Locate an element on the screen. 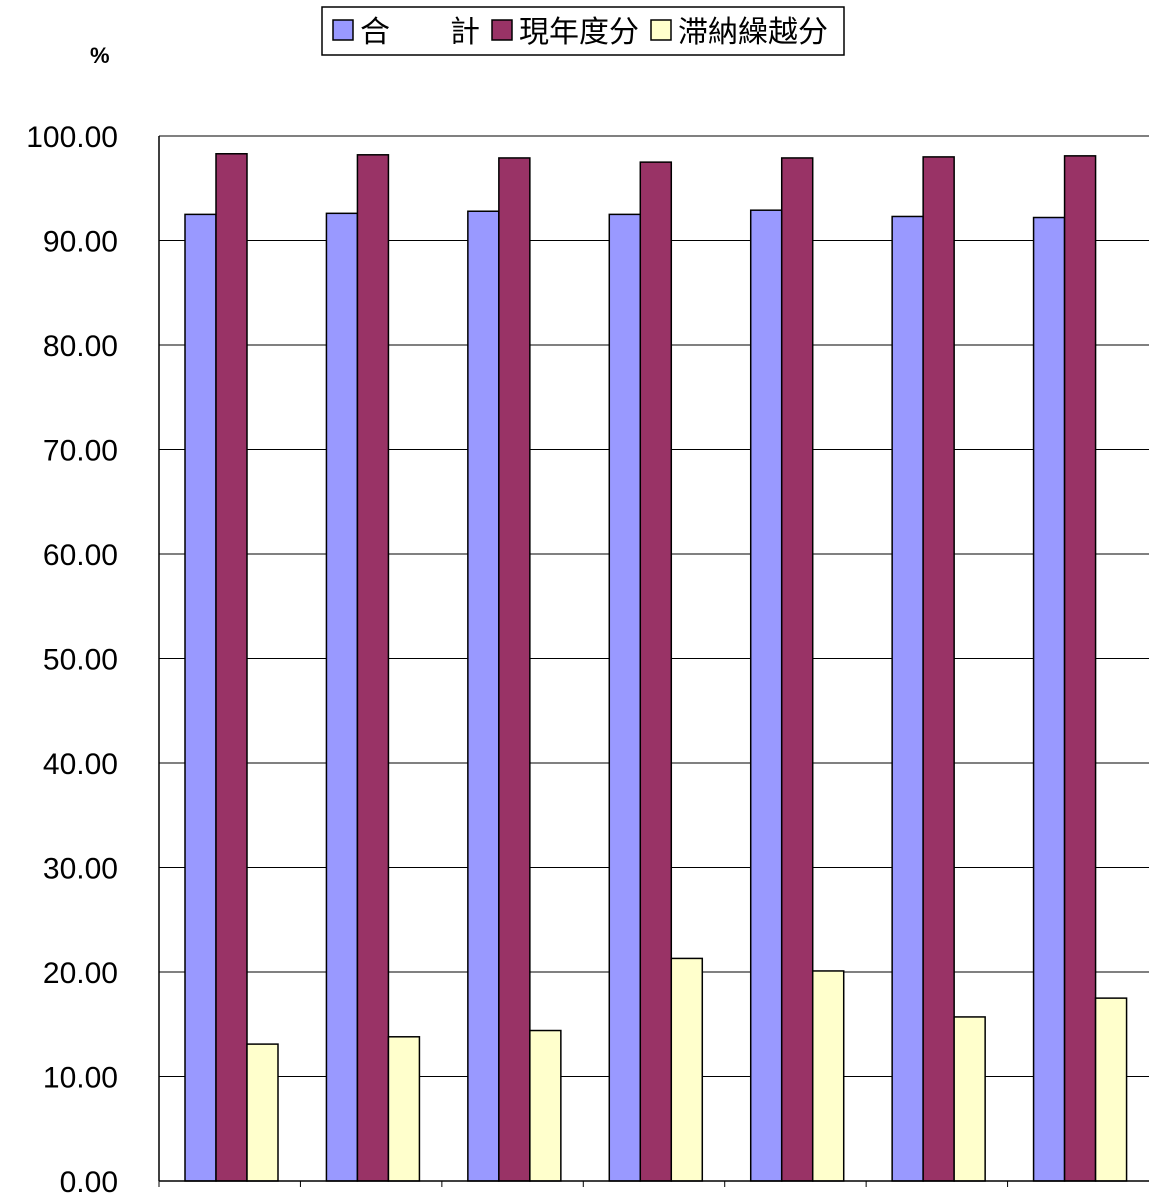 This screenshot has width=1149, height=1200. y-tick-label: 10.00 is located at coordinates (80, 1078).